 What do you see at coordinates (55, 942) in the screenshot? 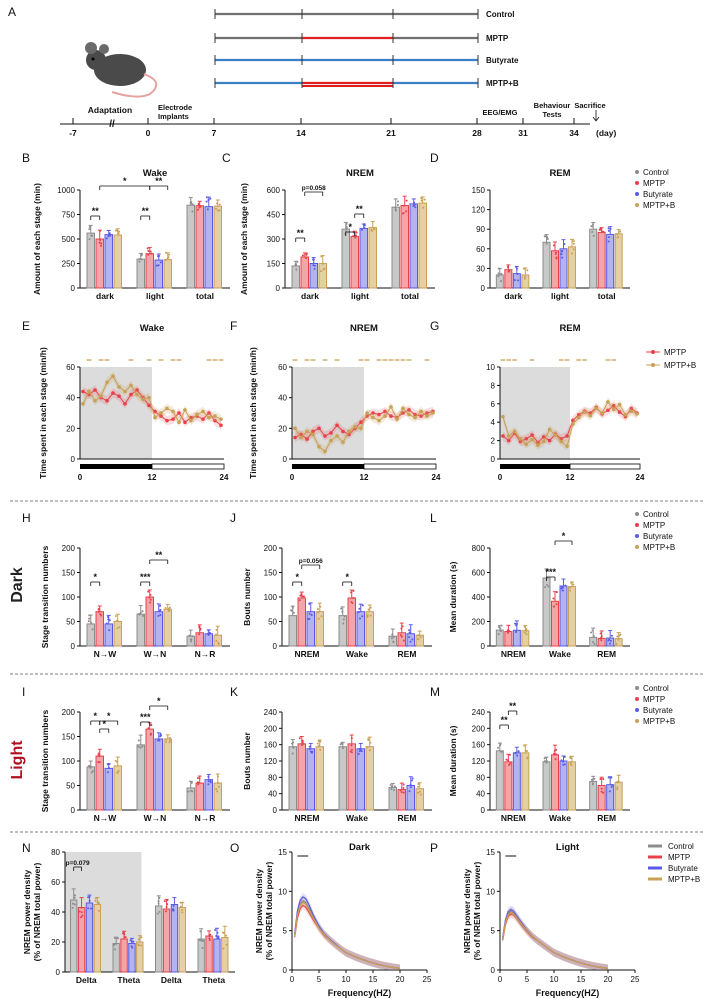
I see `y-tick-label: 20` at bounding box center [55, 942].